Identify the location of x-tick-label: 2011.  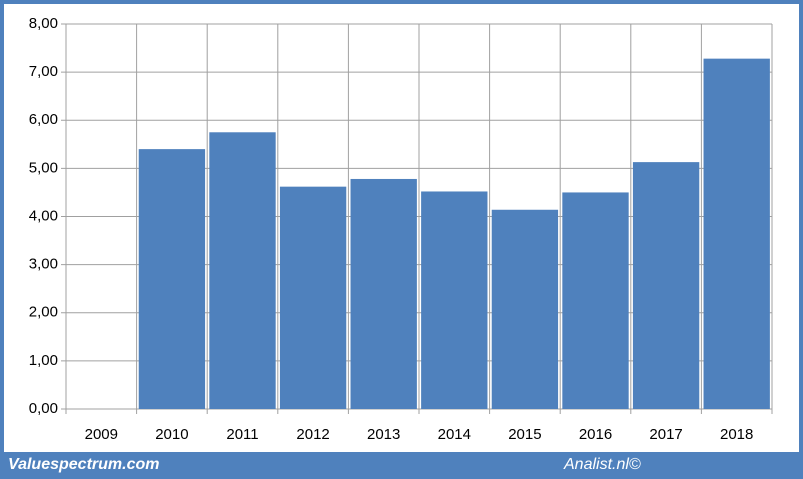
(242, 434).